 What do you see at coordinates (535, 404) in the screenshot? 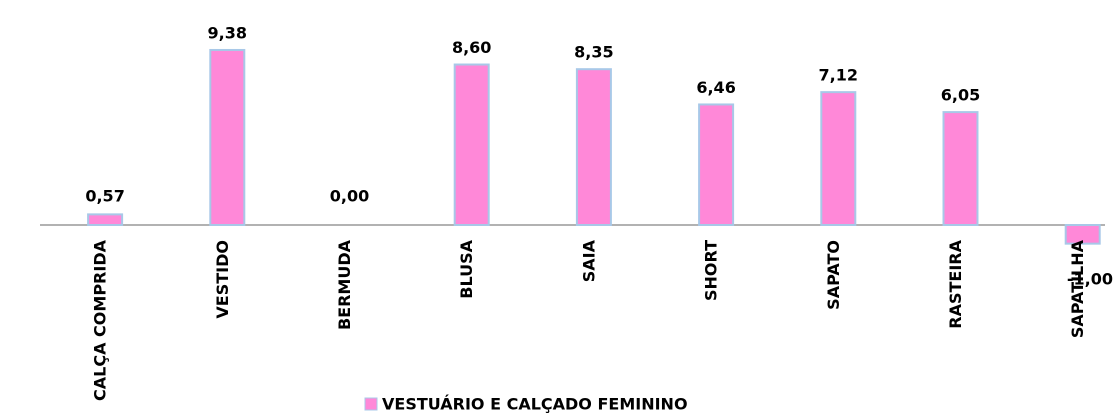
I see `legend-label: VESTUÁRIO E CALÇADO FEMININO` at bounding box center [535, 404].